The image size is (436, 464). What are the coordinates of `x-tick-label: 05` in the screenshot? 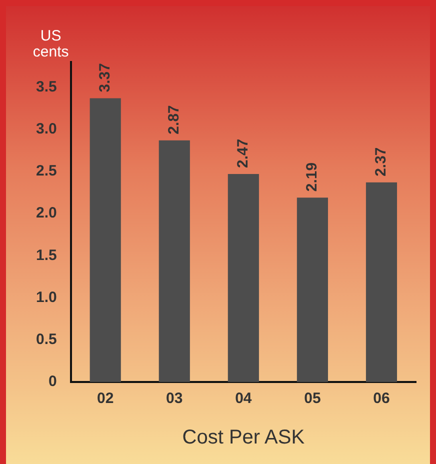 It's located at (312, 399).